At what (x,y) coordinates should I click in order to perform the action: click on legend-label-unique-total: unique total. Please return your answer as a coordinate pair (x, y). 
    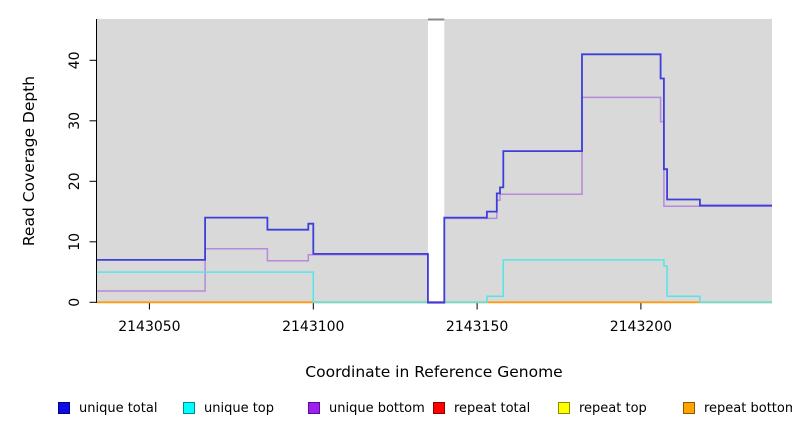
    Looking at the image, I should click on (118, 408).